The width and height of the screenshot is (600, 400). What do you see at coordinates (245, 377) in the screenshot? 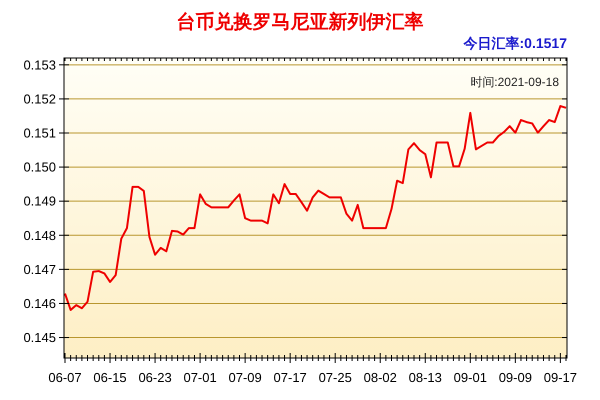
I see `x-tick-label: 07-09` at bounding box center [245, 377].